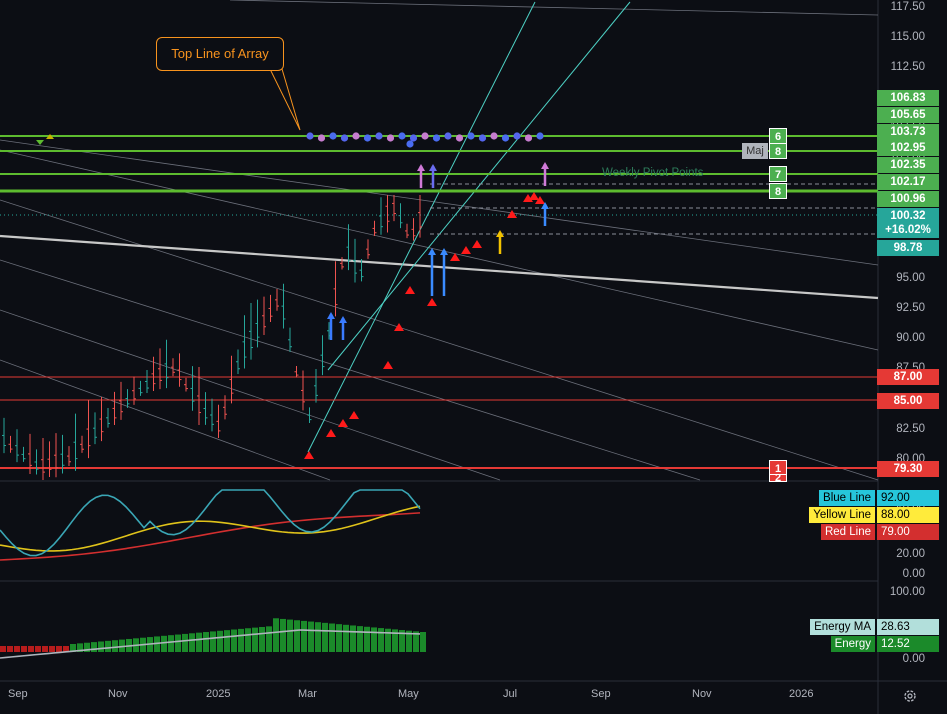  I want to click on time-tick: 2026, so click(801, 694).